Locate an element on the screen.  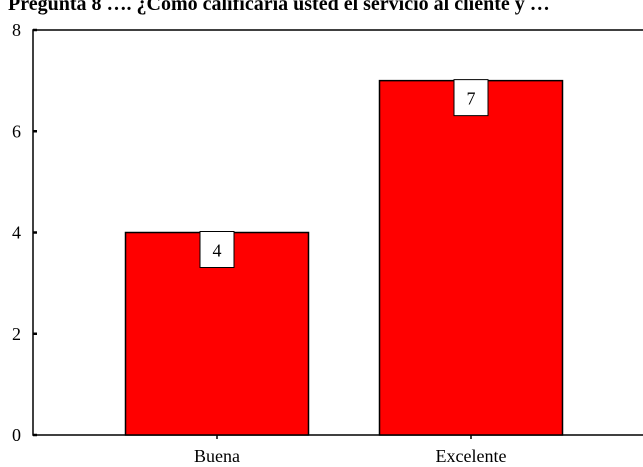
y-axis: 0 2 4 6 8 is located at coordinates (24, 232).